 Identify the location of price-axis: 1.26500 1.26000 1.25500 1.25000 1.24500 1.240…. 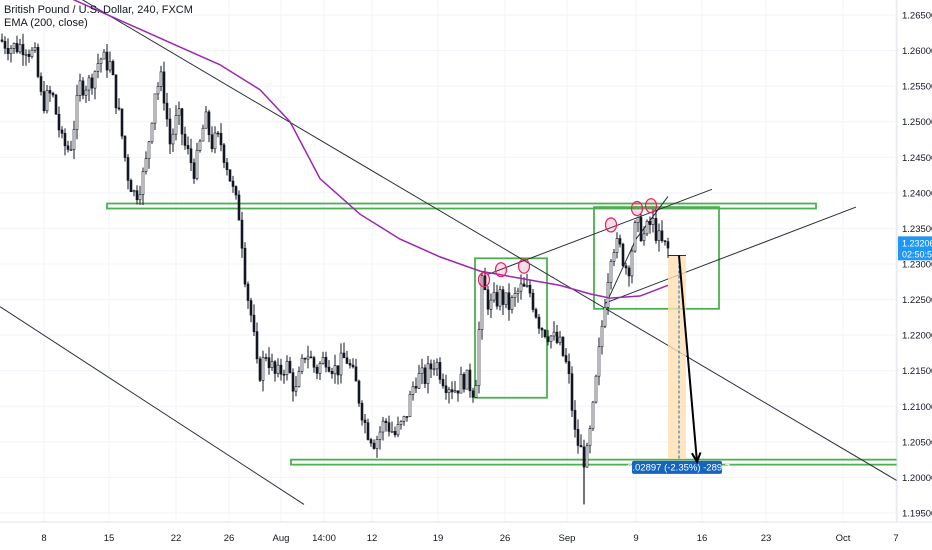
(914, 275).